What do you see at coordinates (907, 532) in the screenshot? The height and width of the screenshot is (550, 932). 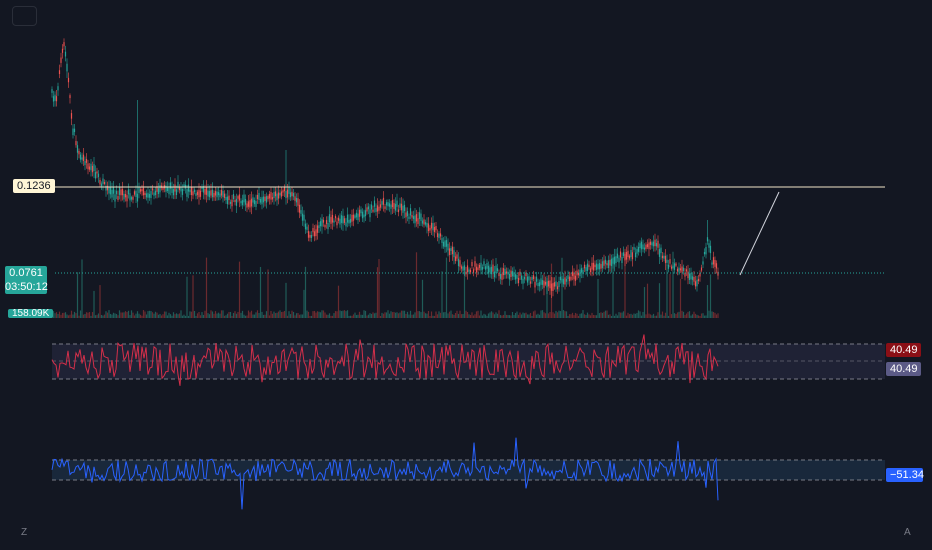 I see `auto-scale-toggle: A` at bounding box center [907, 532].